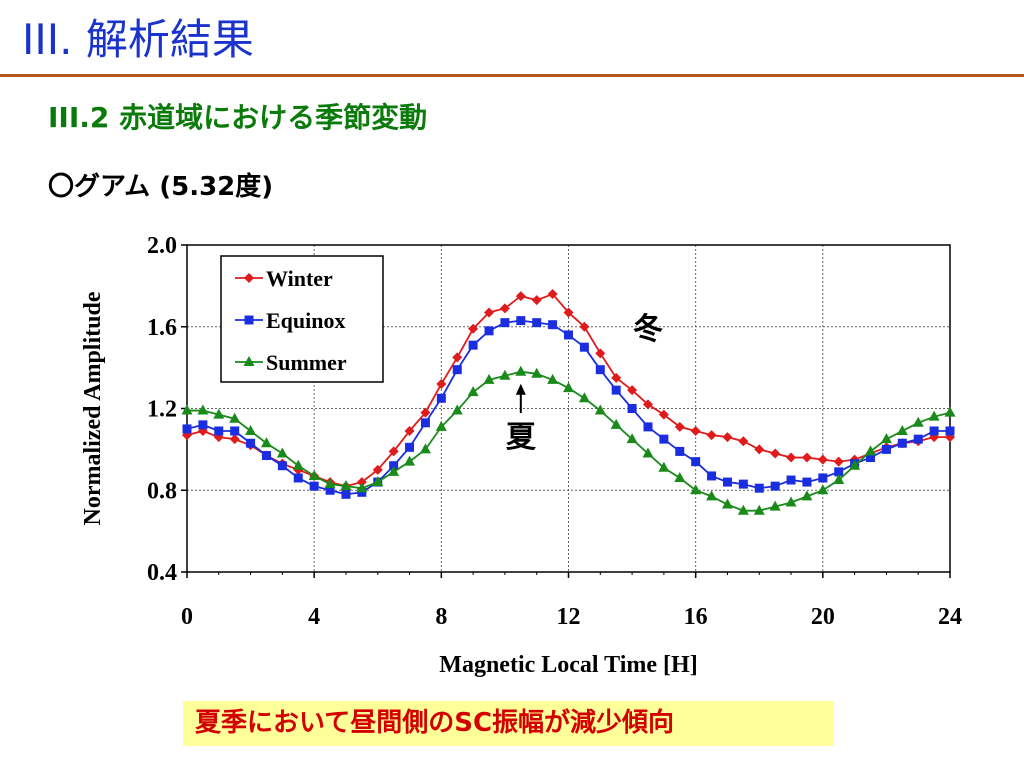 Image resolution: width=1024 pixels, height=768 pixels. I want to click on legend-label: Equinox, so click(306, 320).